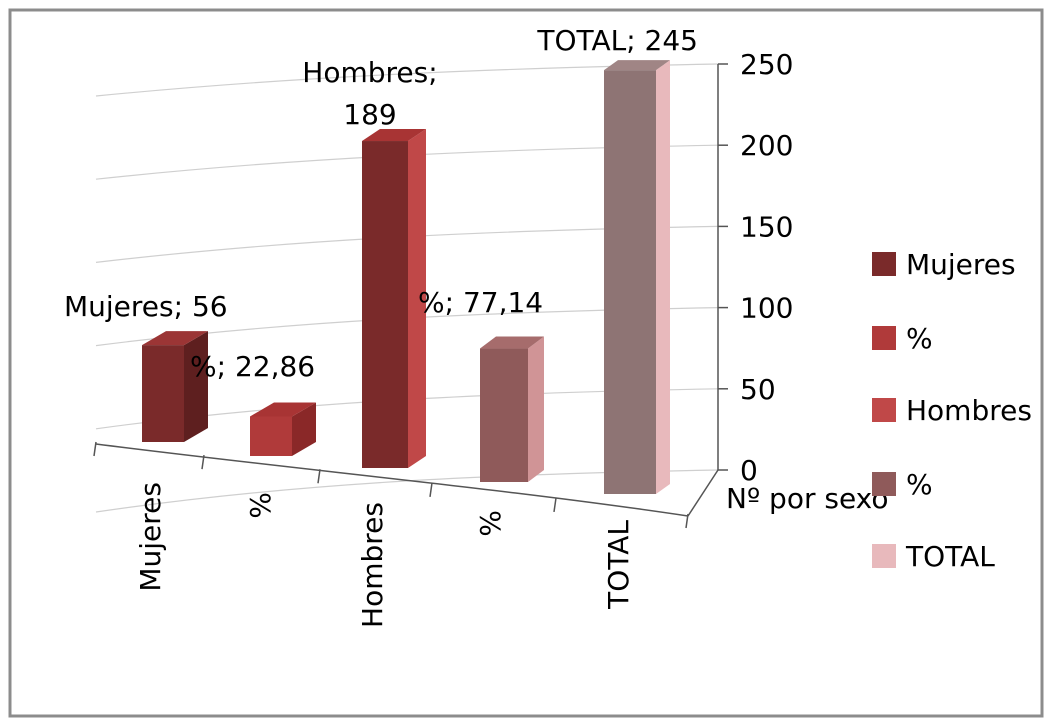  Describe the element at coordinates (749, 470) in the screenshot. I see `y-tick-label: 0` at that location.